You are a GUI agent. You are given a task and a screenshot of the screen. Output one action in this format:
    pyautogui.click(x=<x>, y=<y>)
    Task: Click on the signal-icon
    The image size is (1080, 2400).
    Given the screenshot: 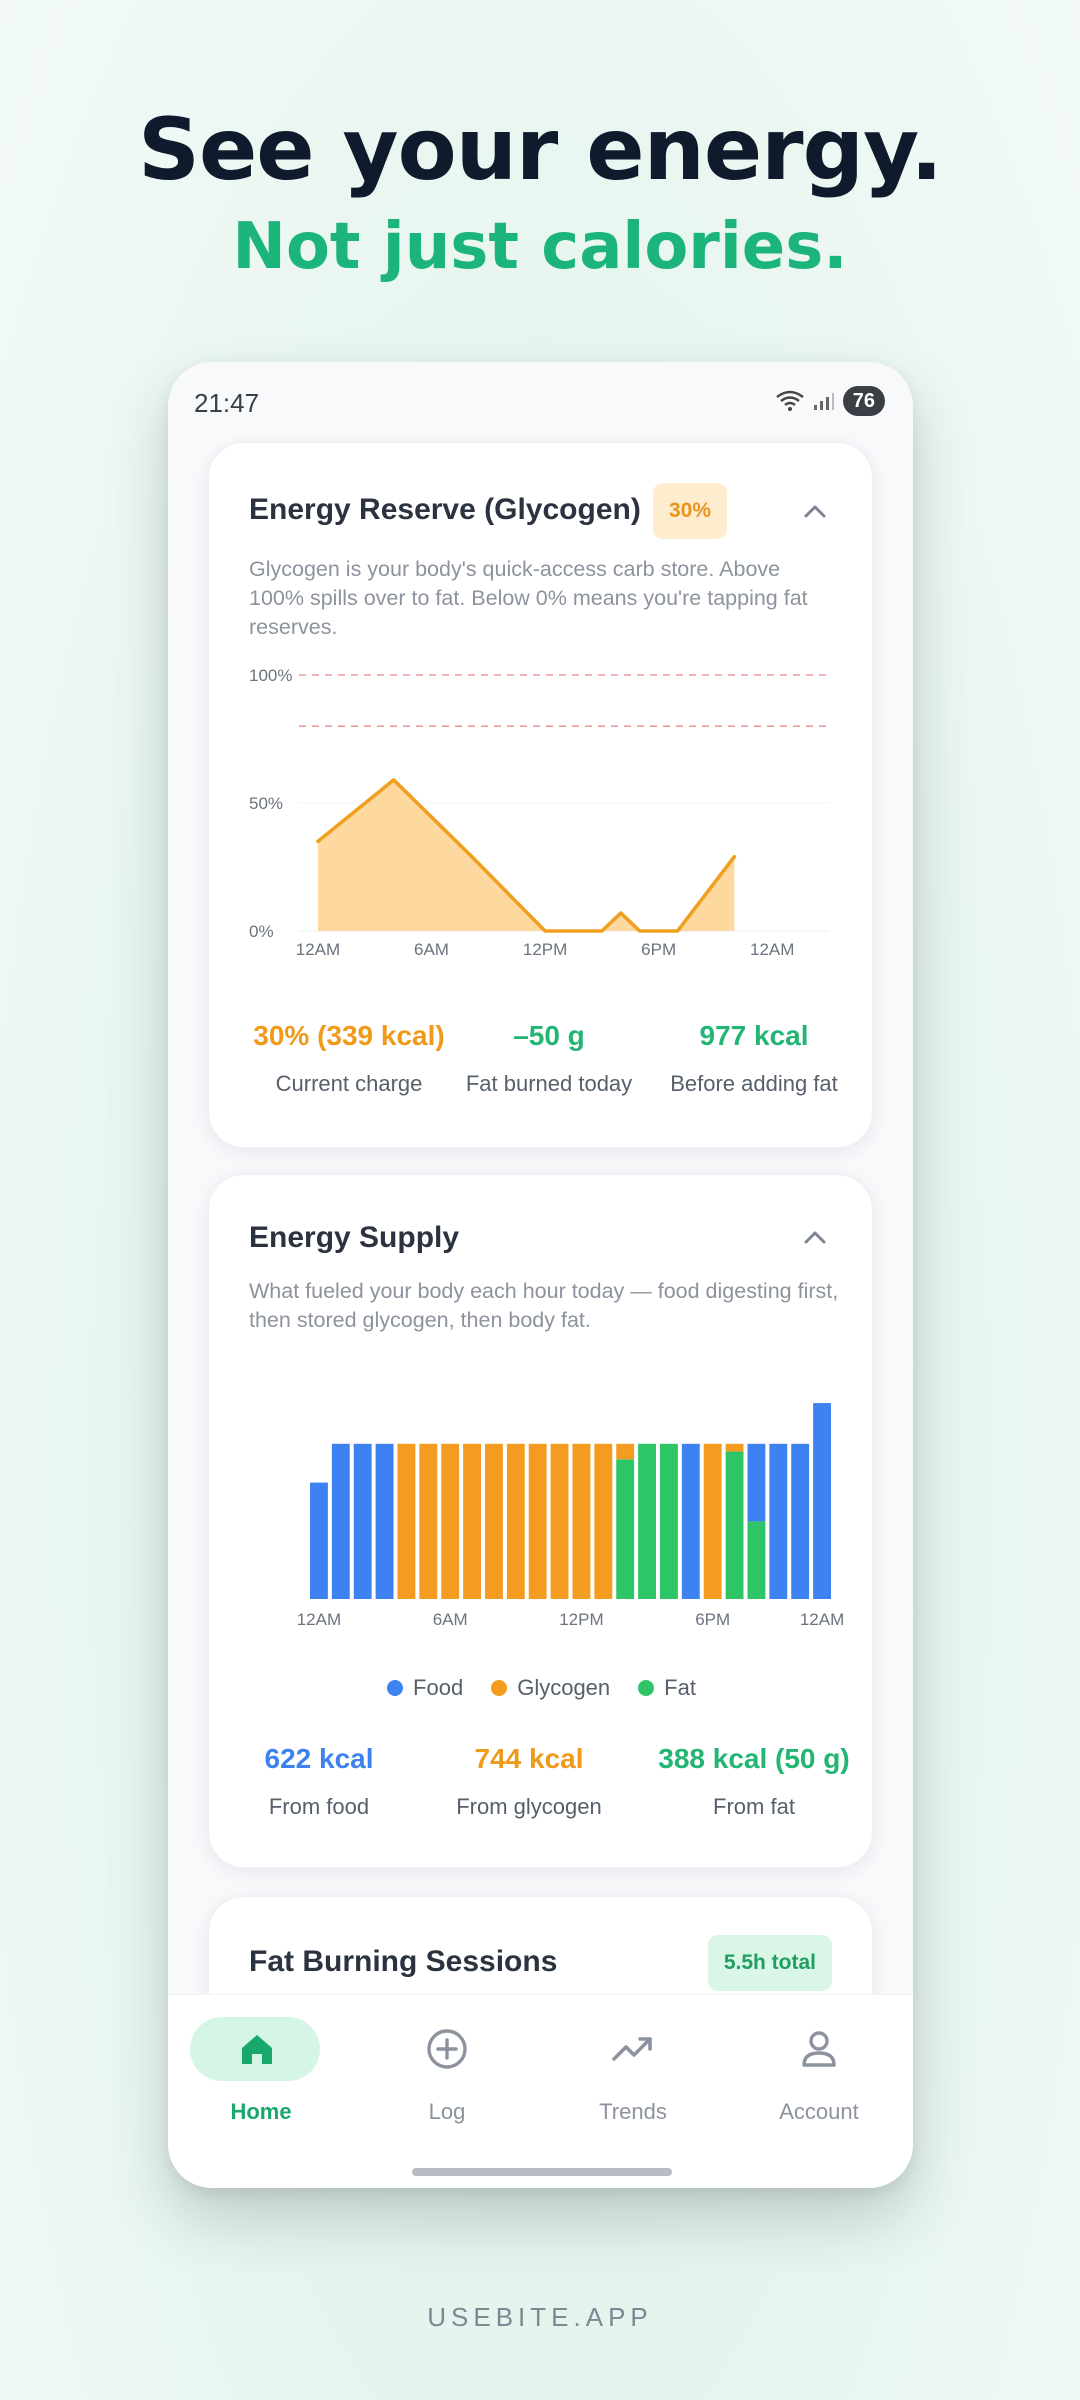 What is the action you would take?
    pyautogui.click(x=823, y=401)
    